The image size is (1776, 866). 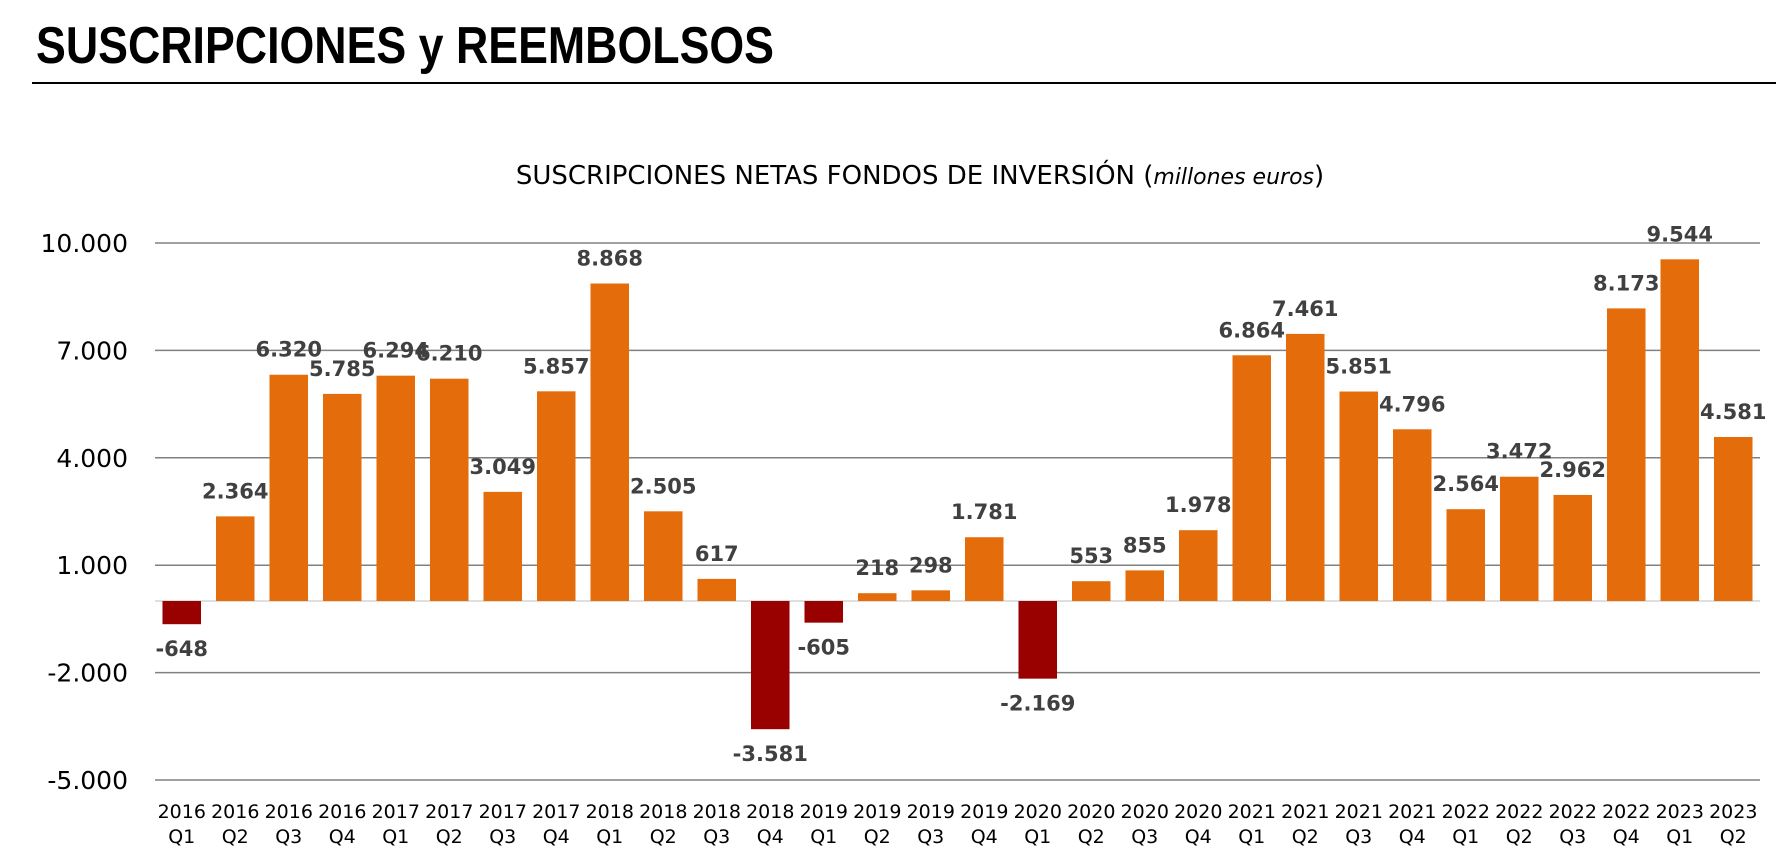 What do you see at coordinates (87, 780) in the screenshot?
I see `y-tick-label: -5.000` at bounding box center [87, 780].